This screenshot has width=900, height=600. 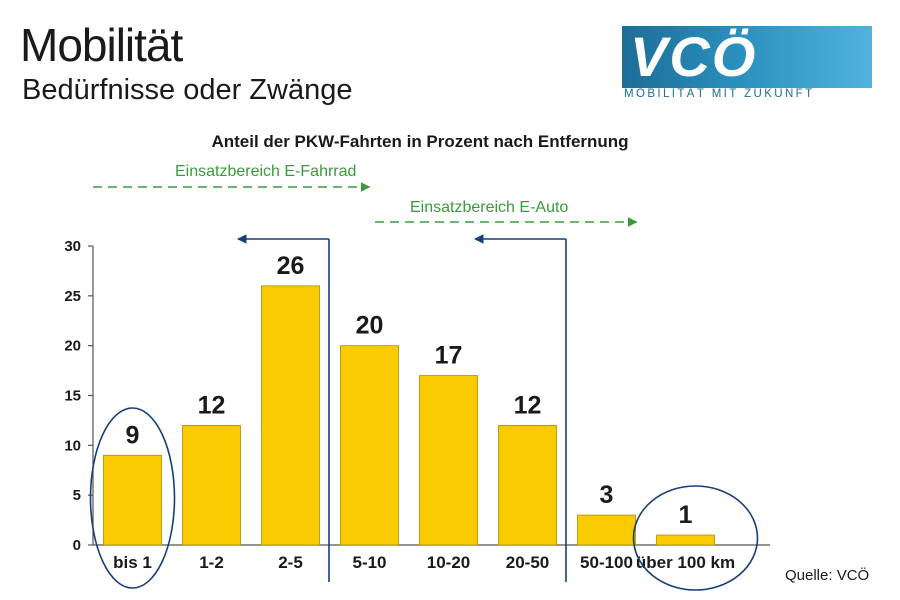 What do you see at coordinates (72, 296) in the screenshot?
I see `y-tick-label: 25` at bounding box center [72, 296].